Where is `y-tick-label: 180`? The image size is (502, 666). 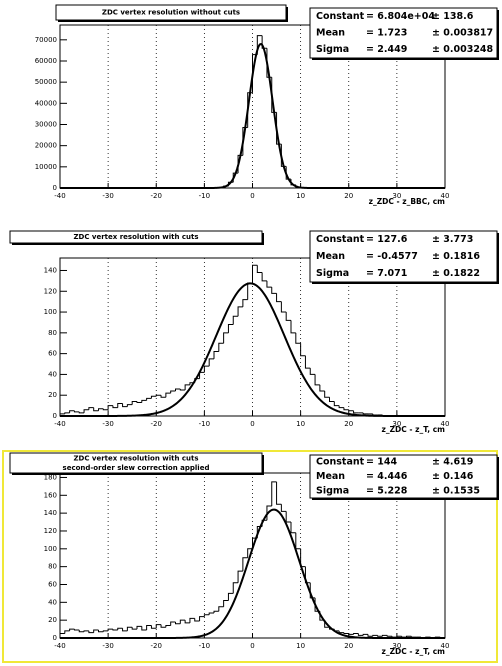 y-tick-label: 180 is located at coordinates (50, 477).